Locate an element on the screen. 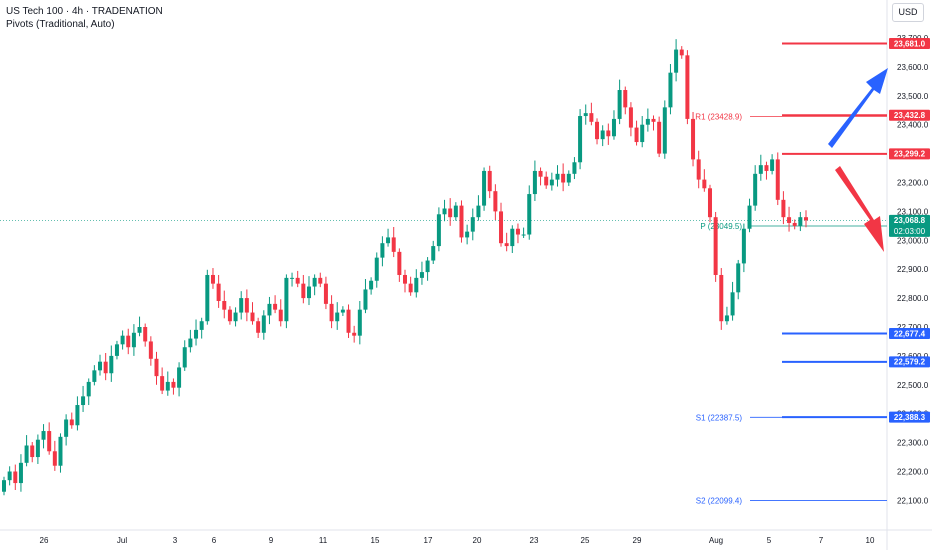  price-tick-label: 22,100.0 is located at coordinates (913, 500).